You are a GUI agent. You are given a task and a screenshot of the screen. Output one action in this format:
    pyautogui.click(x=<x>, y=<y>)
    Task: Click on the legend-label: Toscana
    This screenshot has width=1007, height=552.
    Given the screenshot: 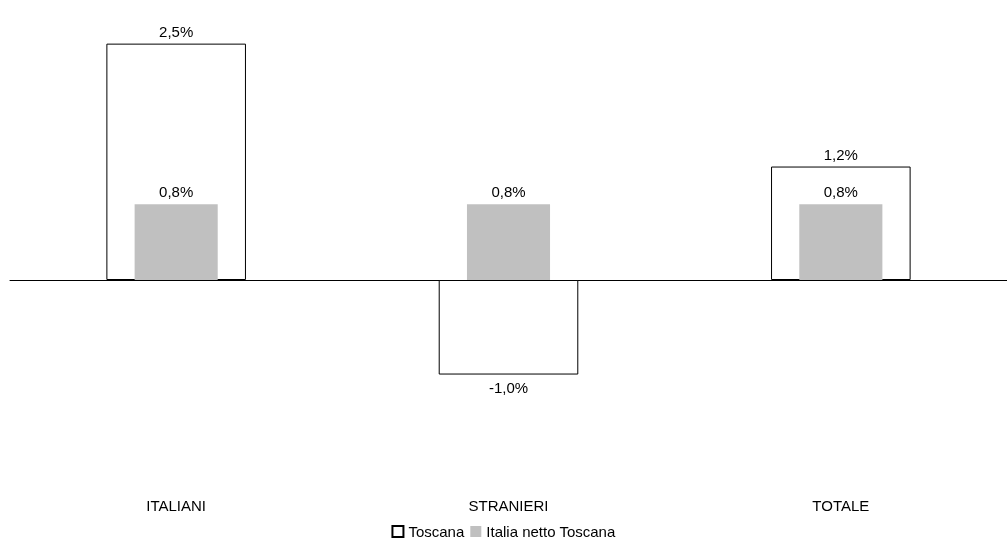 What is the action you would take?
    pyautogui.click(x=436, y=531)
    